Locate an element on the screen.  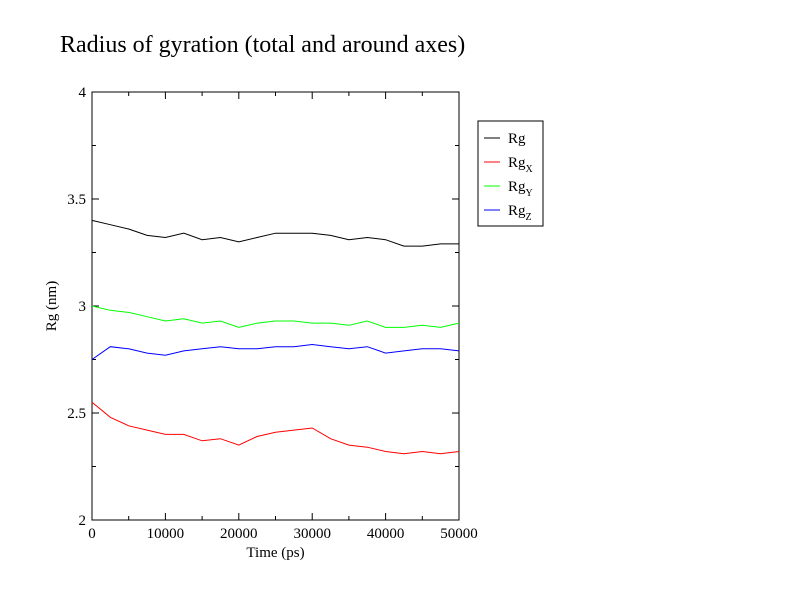
x-tick-label: 20000 is located at coordinates (239, 534).